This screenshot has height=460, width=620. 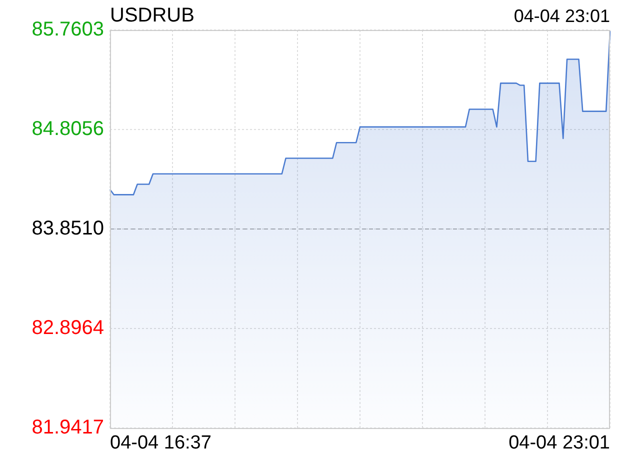 What do you see at coordinates (152, 15) in the screenshot?
I see `chart-title: USDRUB` at bounding box center [152, 15].